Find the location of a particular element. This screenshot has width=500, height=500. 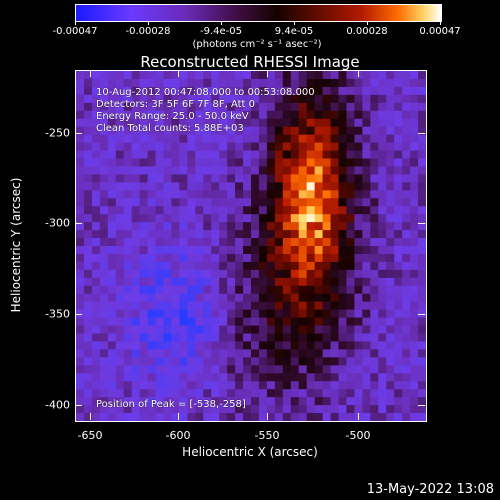

colorbar-tick-label: 9.4e-05 is located at coordinates (294, 31).